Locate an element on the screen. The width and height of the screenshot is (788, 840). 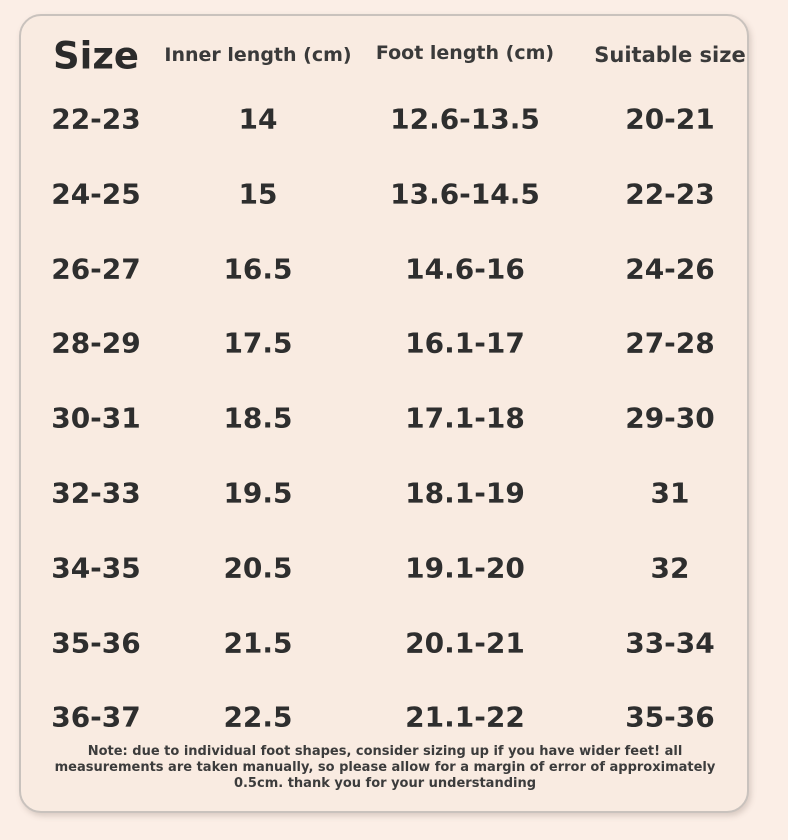
cell-inner-length: 18.5 is located at coordinates (258, 418).